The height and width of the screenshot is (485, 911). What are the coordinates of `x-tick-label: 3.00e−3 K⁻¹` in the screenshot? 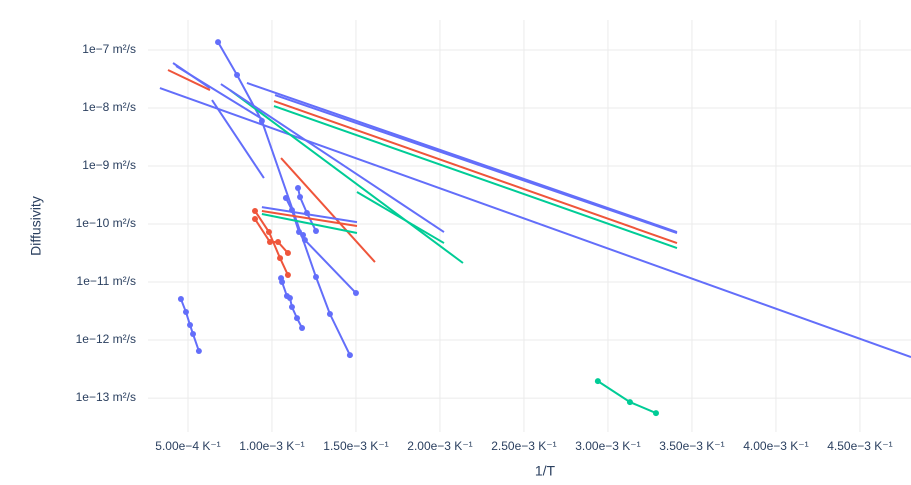 It's located at (607, 446).